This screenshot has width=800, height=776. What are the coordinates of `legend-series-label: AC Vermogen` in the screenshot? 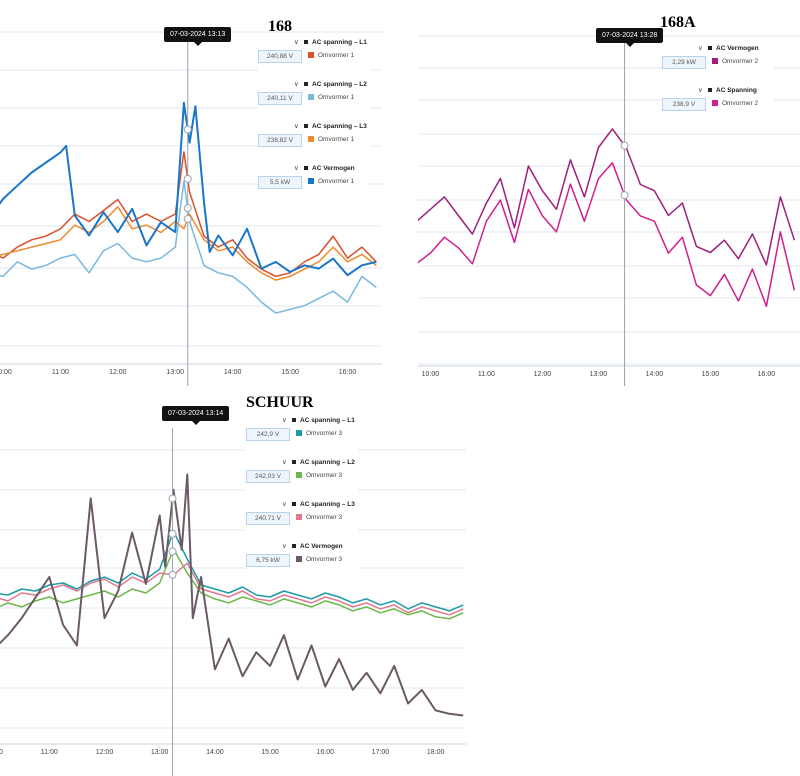 It's located at (333, 168).